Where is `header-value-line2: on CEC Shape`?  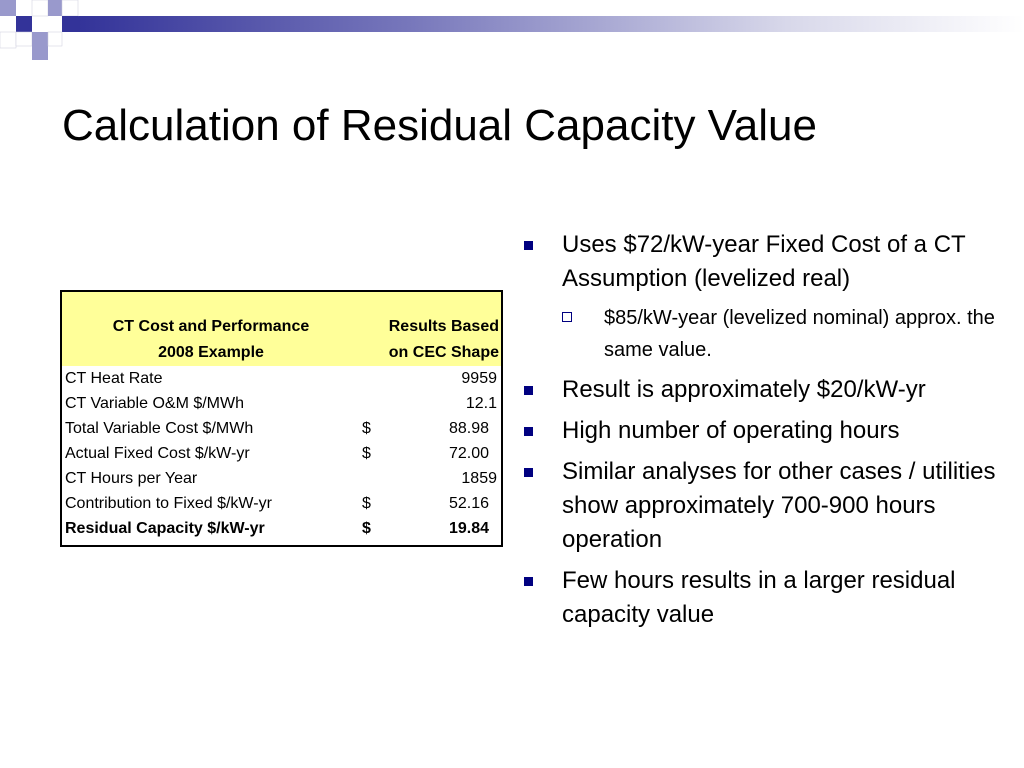
header-value-line2: on CEC Shape is located at coordinates (443, 352).